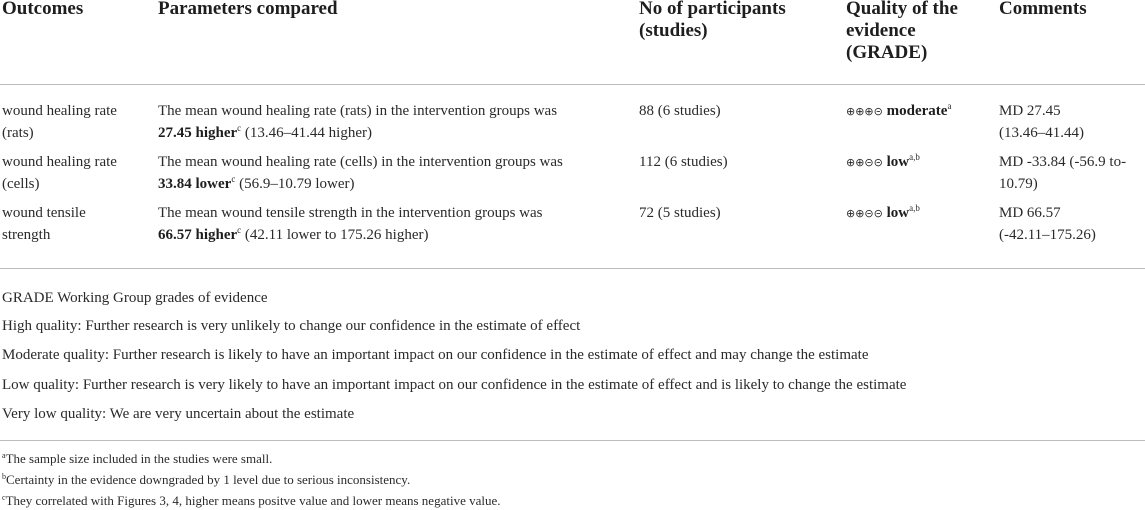  Describe the element at coordinates (18, 133) in the screenshot. I see `row1-outcome-line2: (rats)` at that location.